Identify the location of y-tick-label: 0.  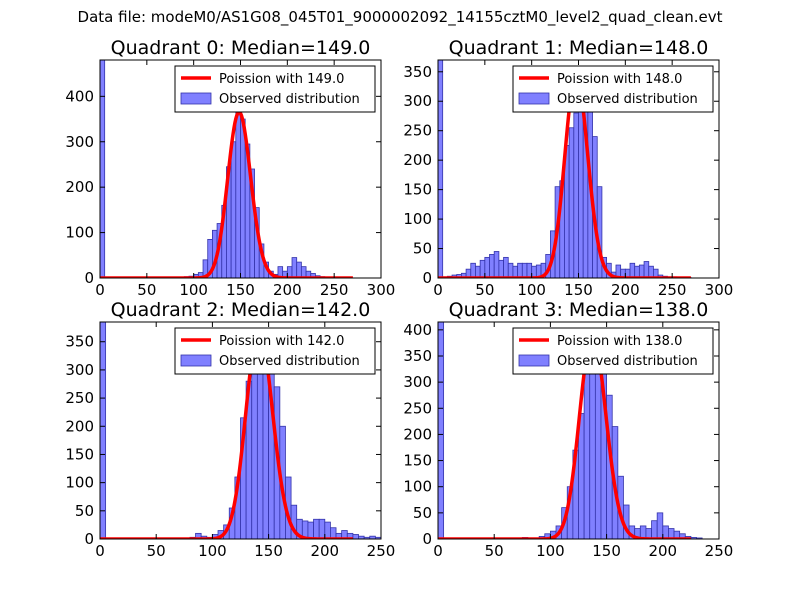
(89, 278).